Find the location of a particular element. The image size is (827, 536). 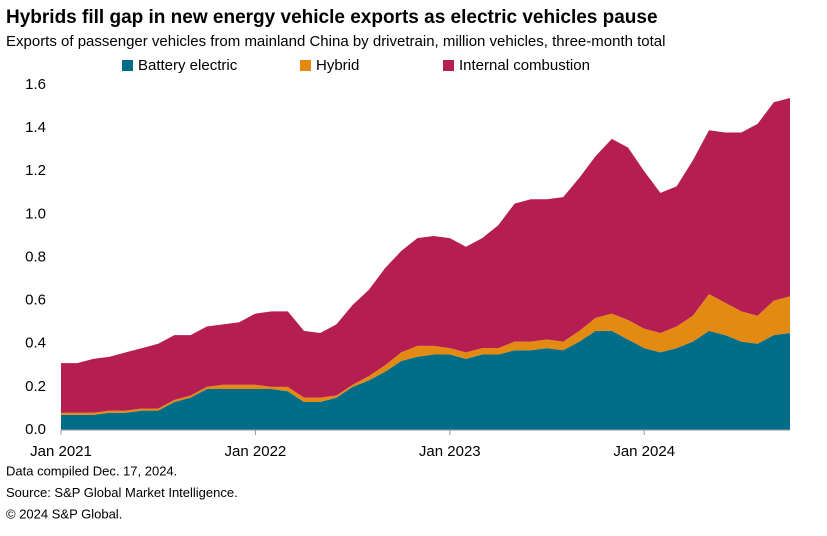

x-tick-label: Jan 2021 is located at coordinates (61, 451).